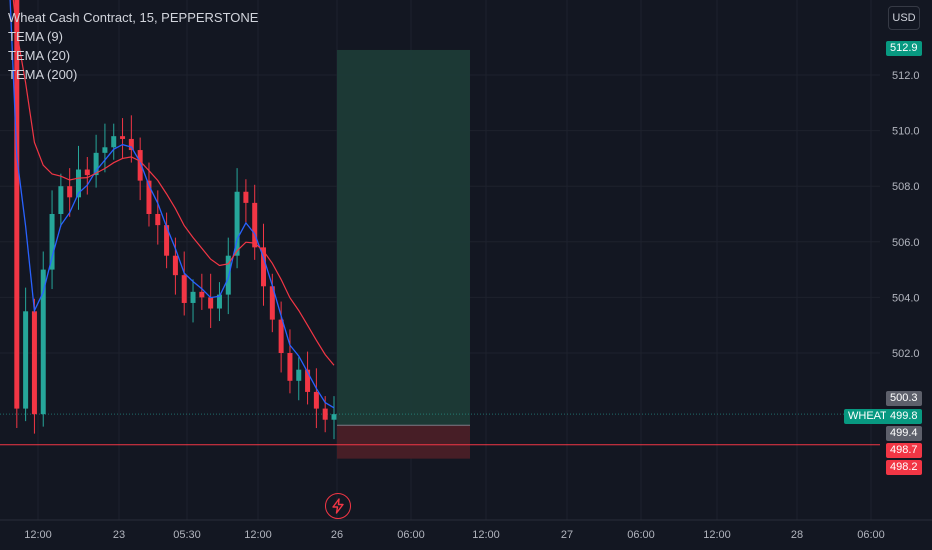  What do you see at coordinates (567, 535) in the screenshot?
I see `time-tick-label: 27` at bounding box center [567, 535].